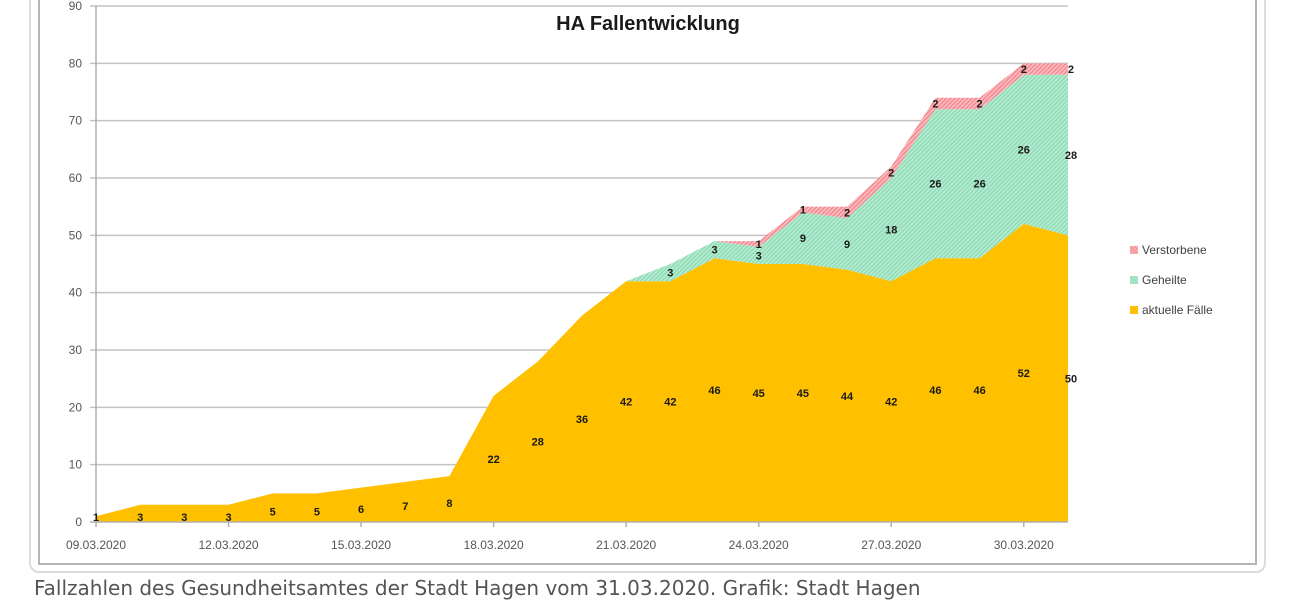  What do you see at coordinates (891, 545) in the screenshot?
I see `x-tick-label: 27.03.2020` at bounding box center [891, 545].